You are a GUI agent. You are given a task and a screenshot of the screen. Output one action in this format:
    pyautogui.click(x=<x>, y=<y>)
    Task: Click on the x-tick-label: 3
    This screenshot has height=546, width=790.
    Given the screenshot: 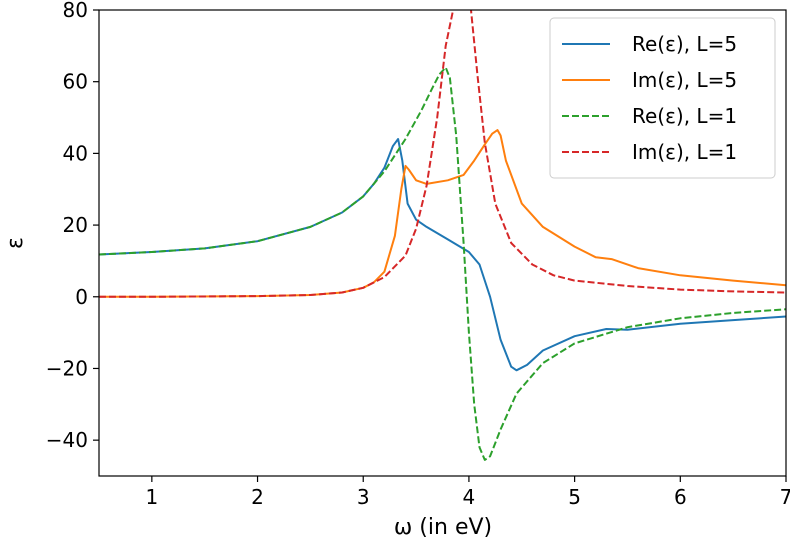 What is the action you would take?
    pyautogui.click(x=363, y=497)
    